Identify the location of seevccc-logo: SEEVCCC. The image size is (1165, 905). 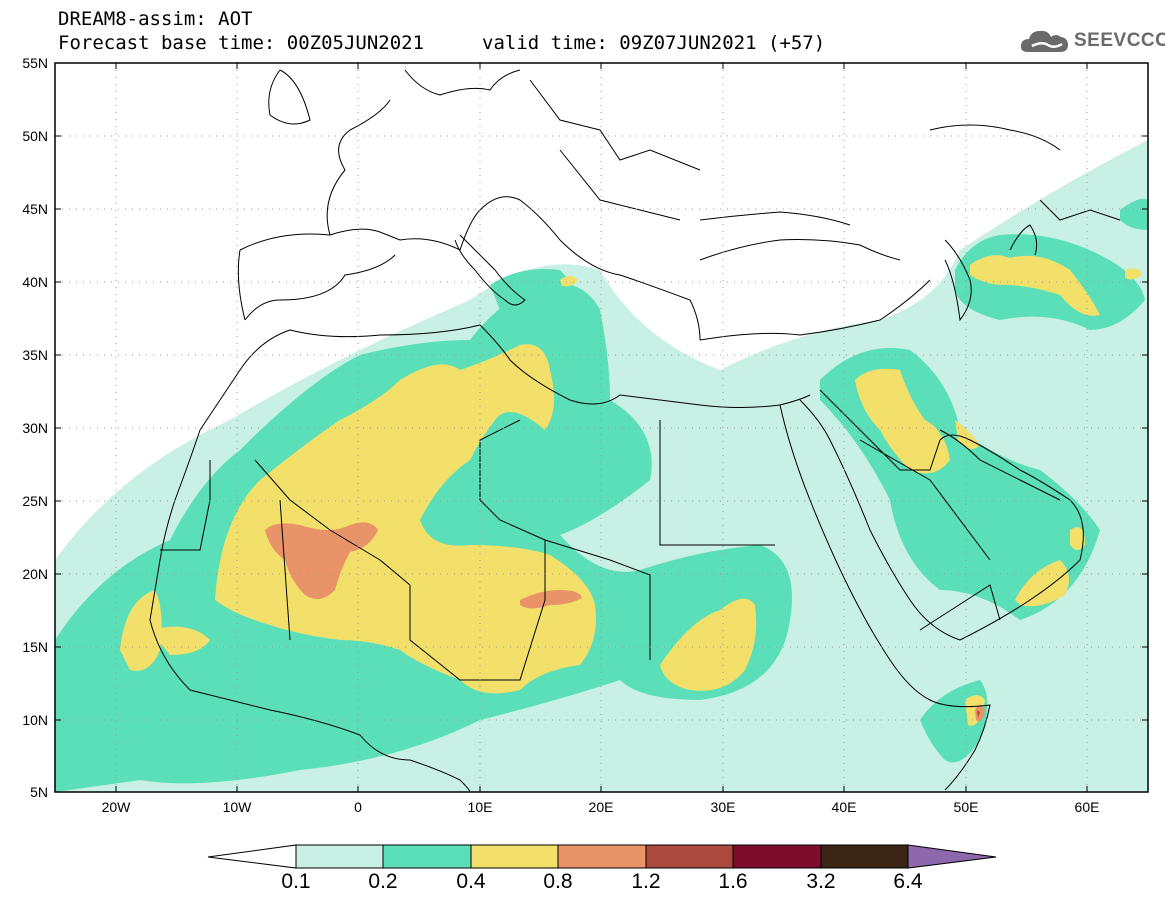
(1091, 41).